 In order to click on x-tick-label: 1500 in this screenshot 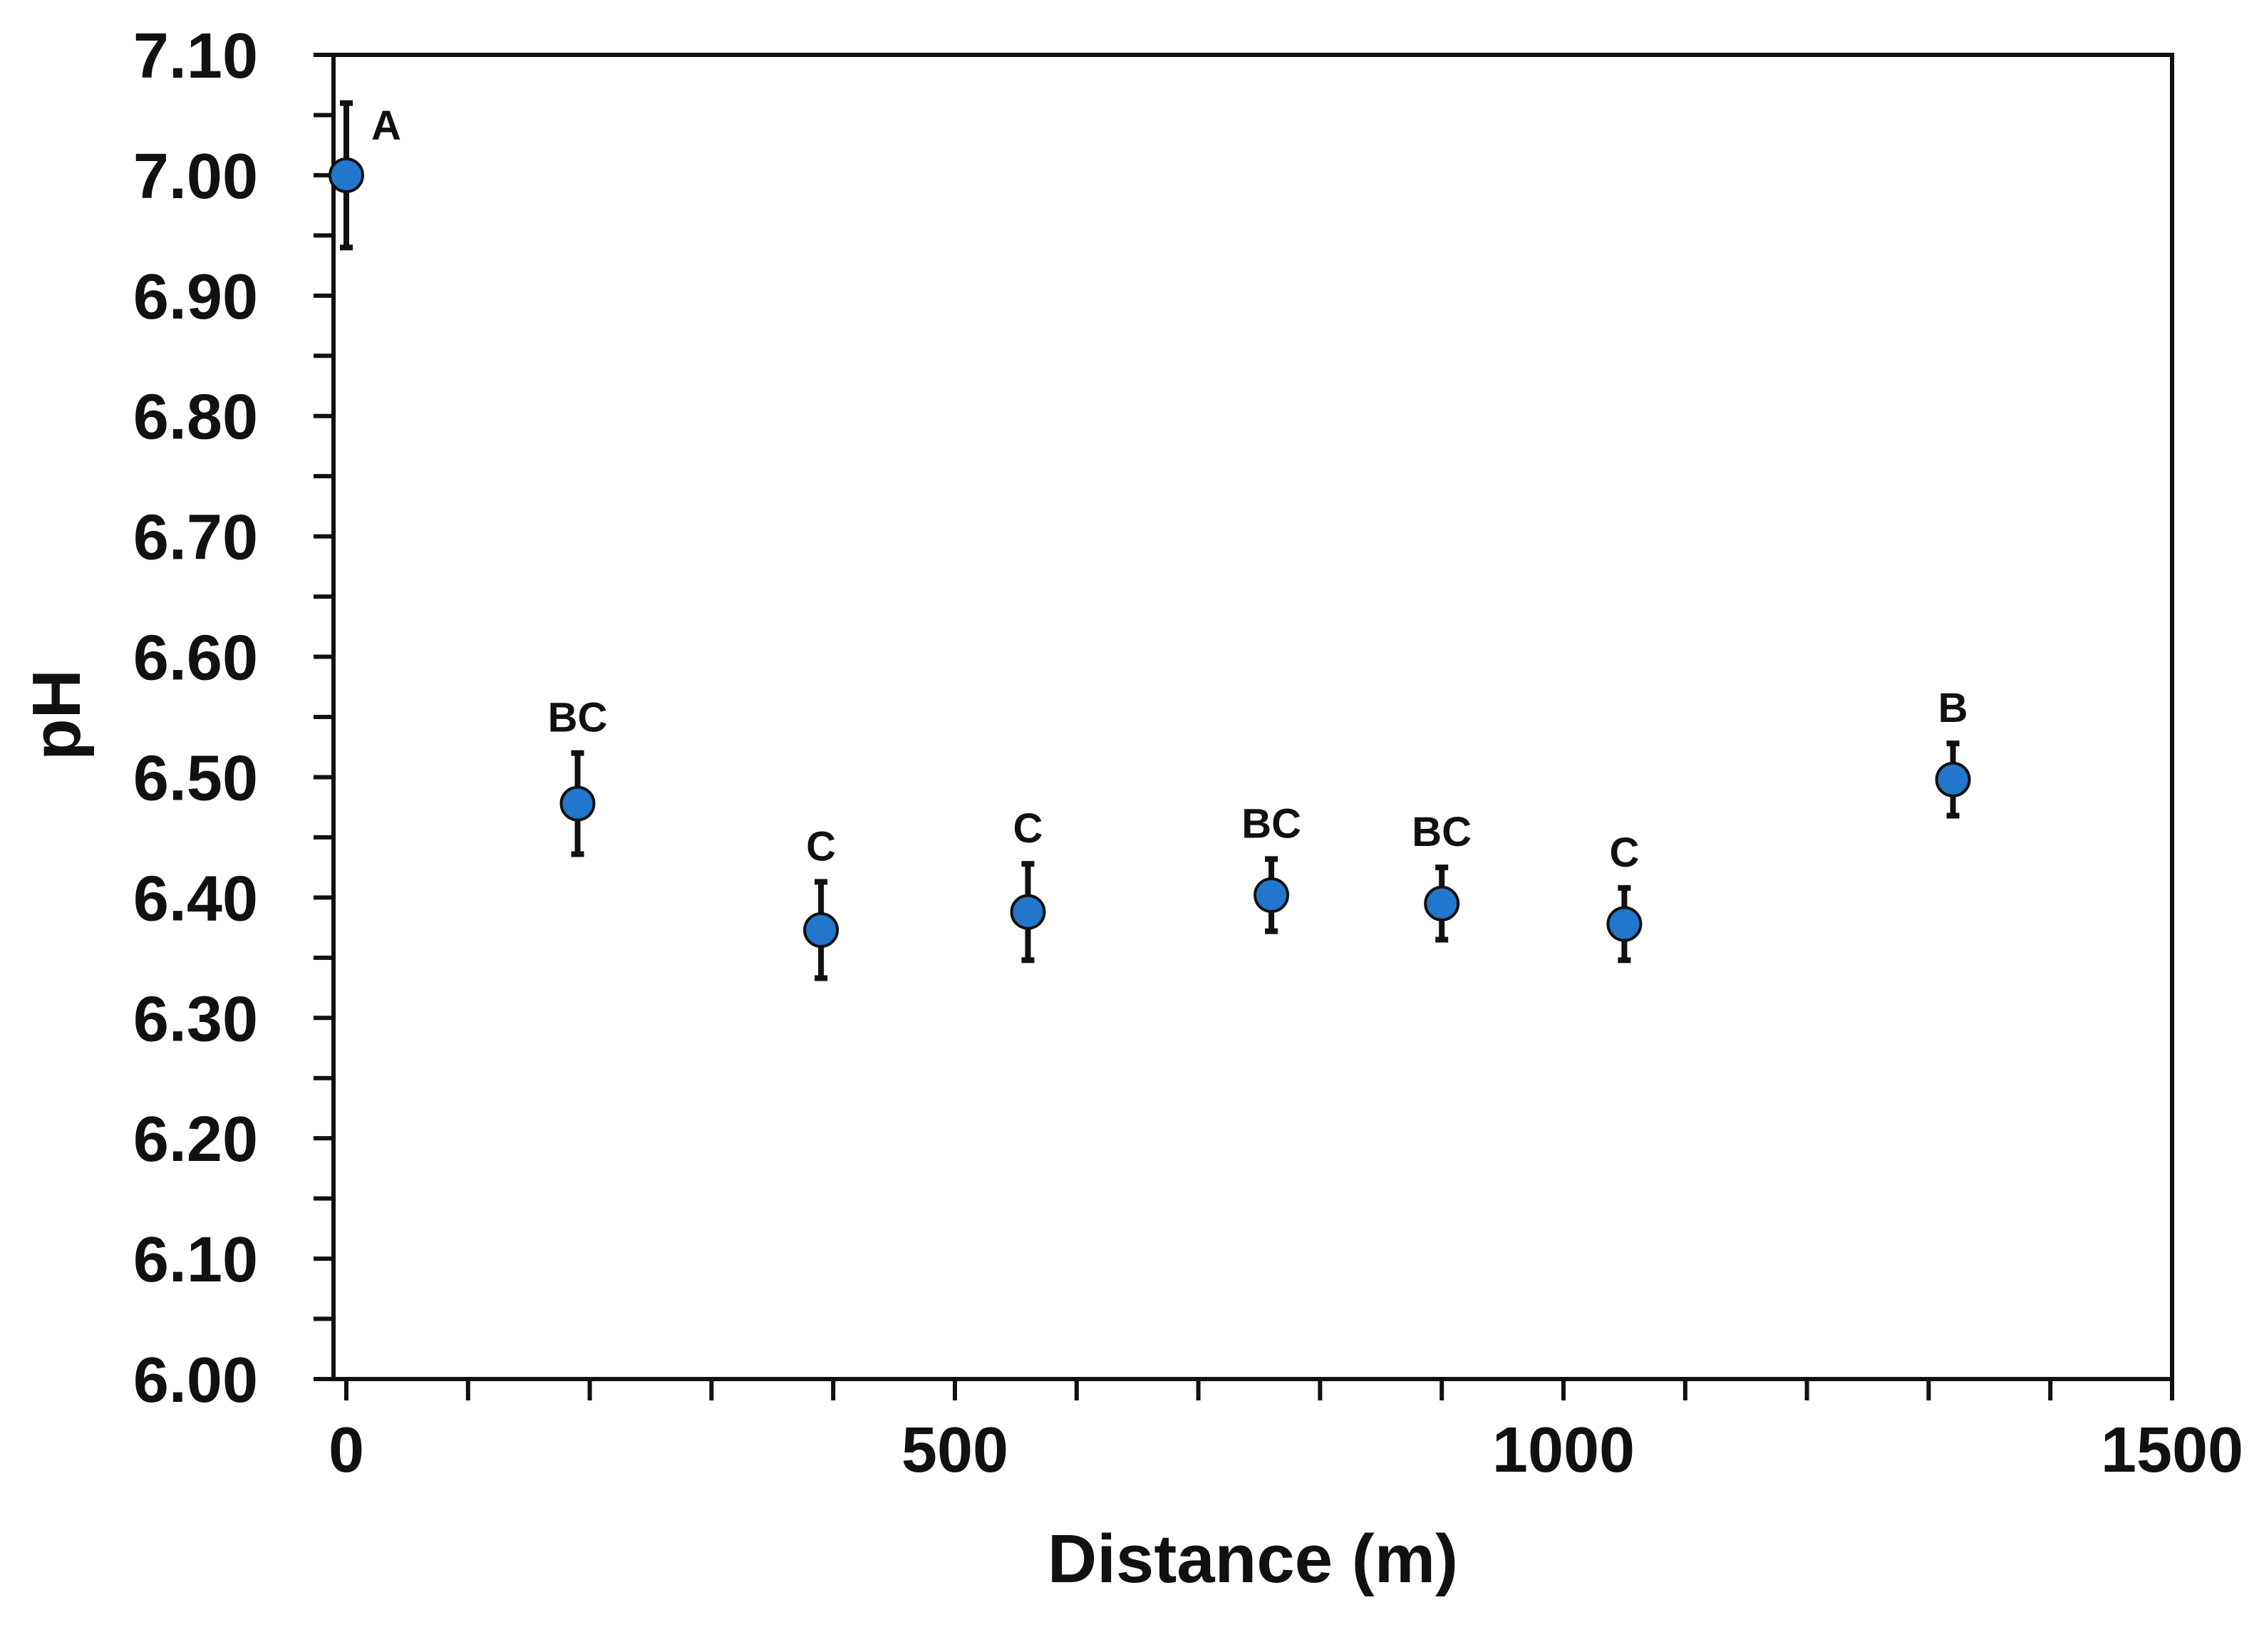, I will do `click(2172, 1450)`.